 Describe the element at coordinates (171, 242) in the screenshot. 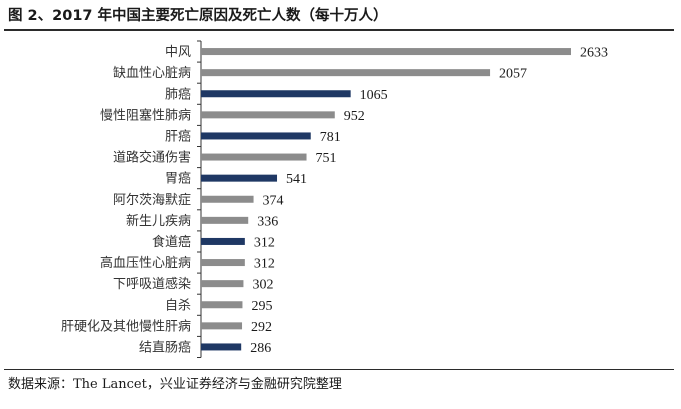

I see `category-label: 食道癌` at that location.